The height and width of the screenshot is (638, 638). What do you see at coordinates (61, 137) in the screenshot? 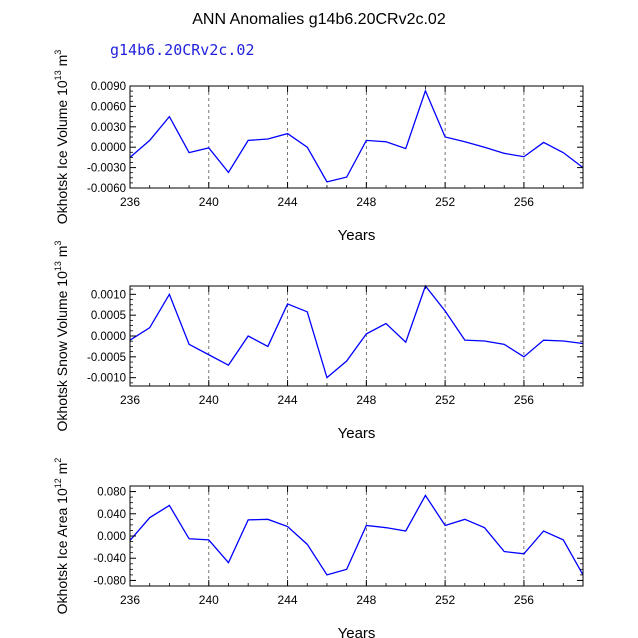
I see `y-axis-label: Okhotsk Ice Volume 1013 m3` at bounding box center [61, 137].